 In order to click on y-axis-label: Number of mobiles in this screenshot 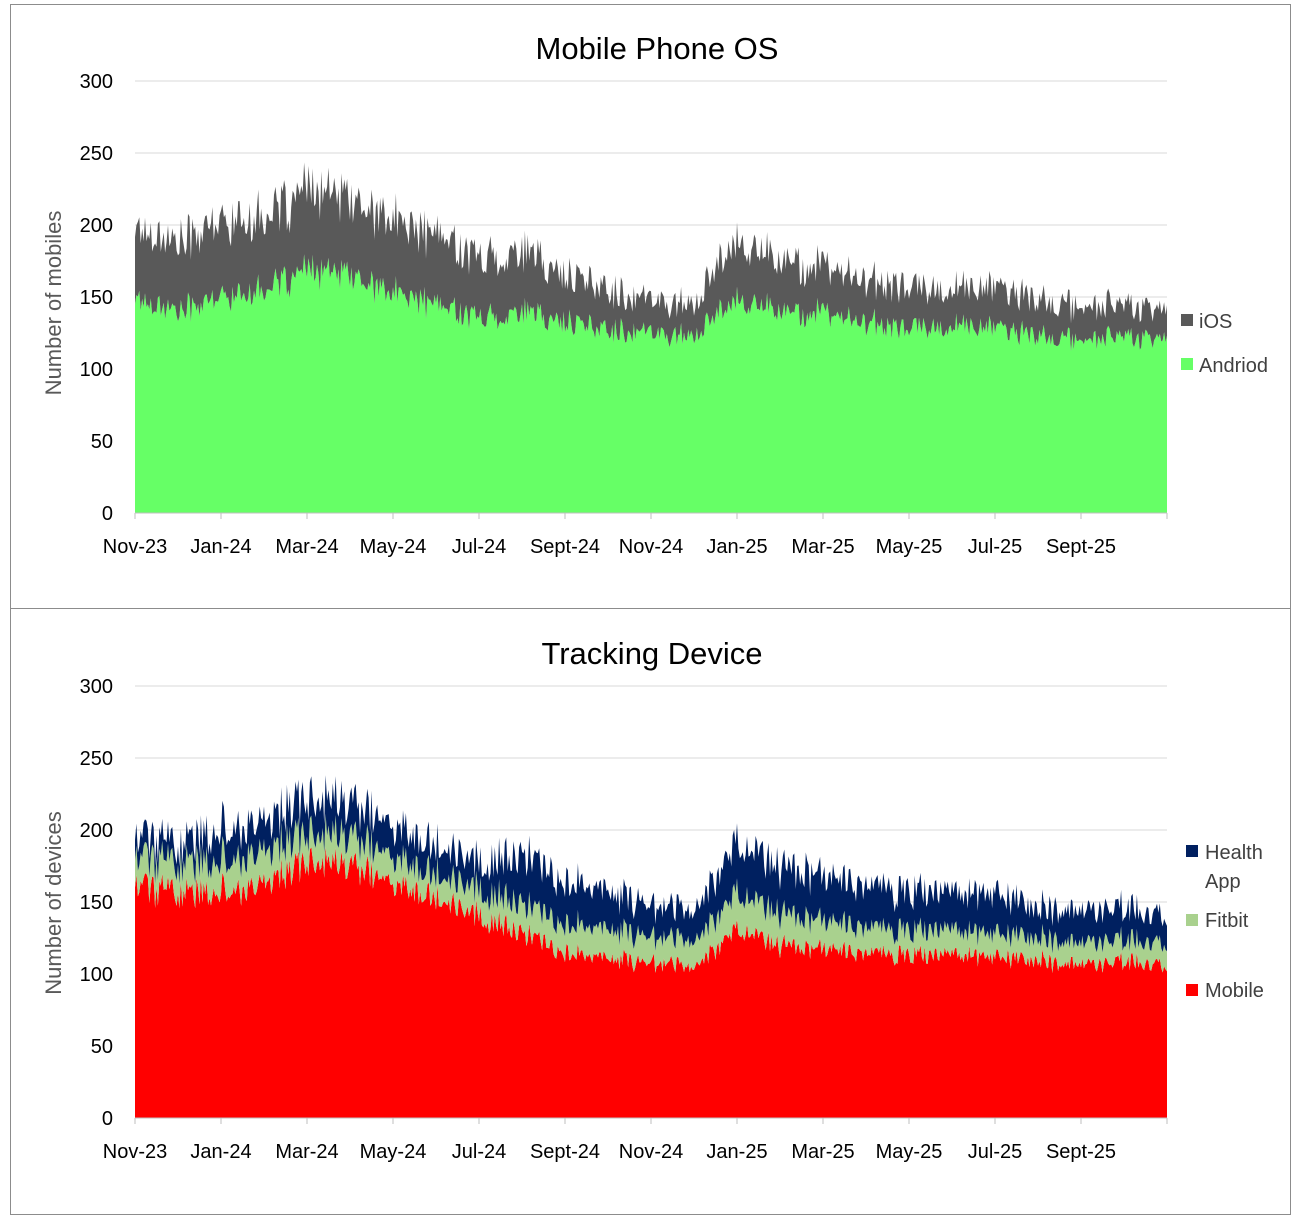, I will do `click(53, 303)`.